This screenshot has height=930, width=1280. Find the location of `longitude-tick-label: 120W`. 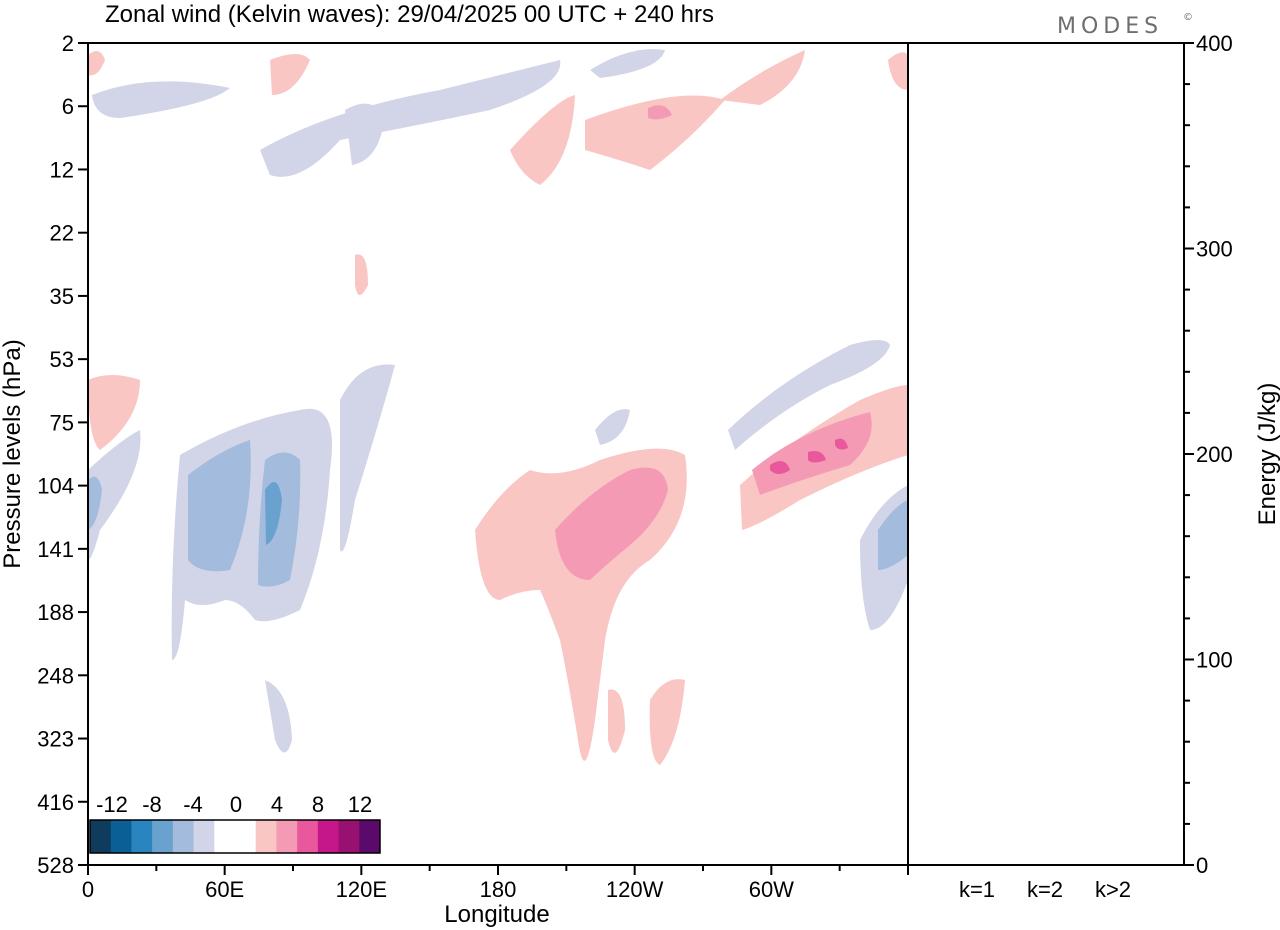

longitude-tick-label: 120W is located at coordinates (635, 889).